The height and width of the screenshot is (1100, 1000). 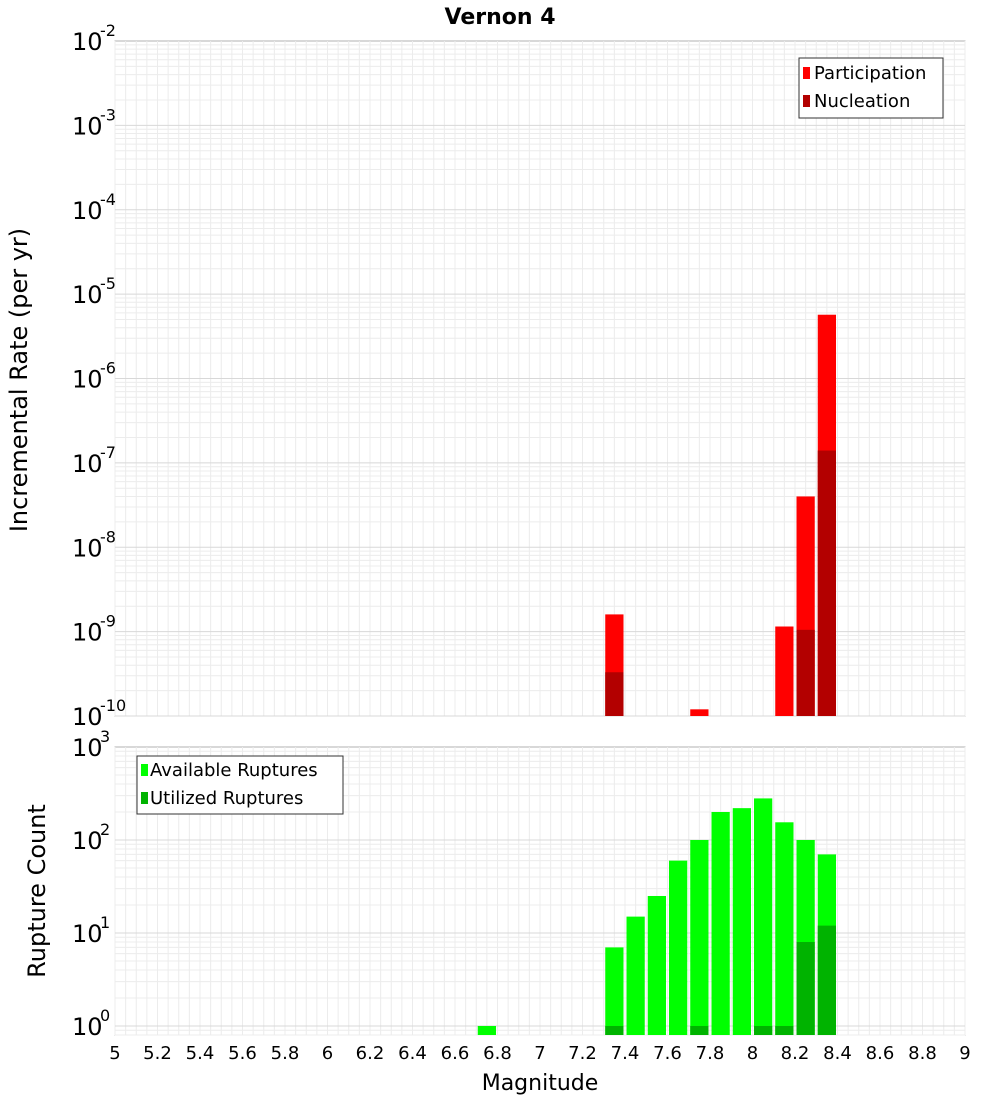 I want to click on nucleation-legend-label: Nucleation, so click(x=862, y=101).